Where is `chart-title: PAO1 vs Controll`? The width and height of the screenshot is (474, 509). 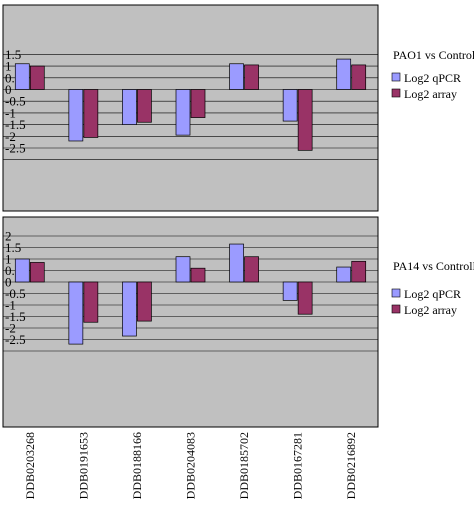 chart-title: PAO1 vs Controll is located at coordinates (433, 55).